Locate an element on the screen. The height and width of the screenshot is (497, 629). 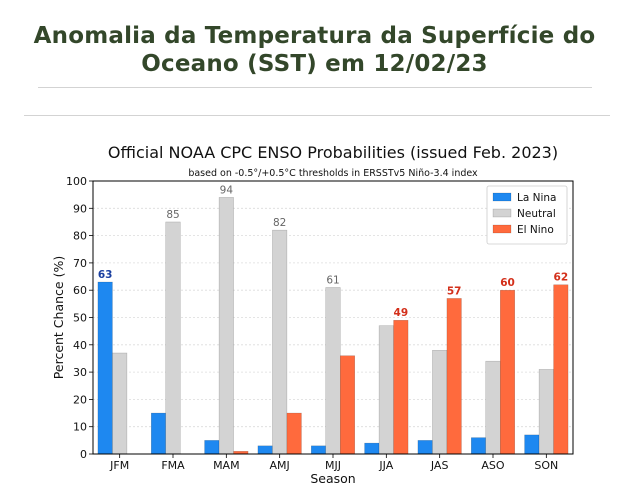
x-tick-label: FMA is located at coordinates (173, 465).